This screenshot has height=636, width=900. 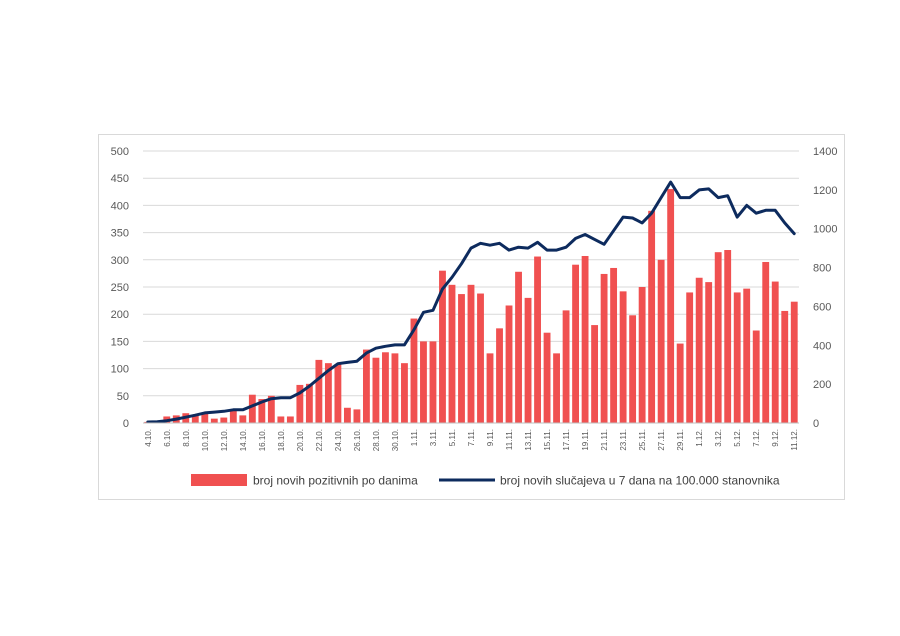 What do you see at coordinates (205, 440) in the screenshot?
I see `x-tick-label: 10.10.` at bounding box center [205, 440].